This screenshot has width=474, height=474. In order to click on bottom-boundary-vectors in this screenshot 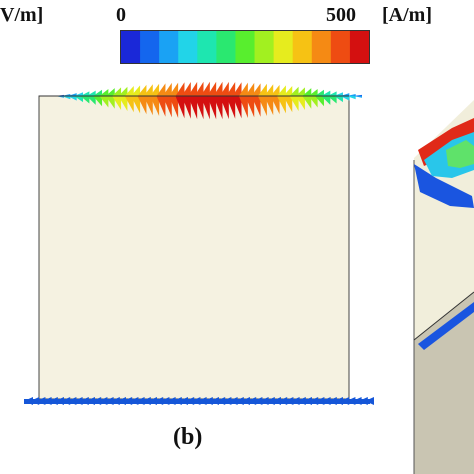, I will do `click(199, 401)`.